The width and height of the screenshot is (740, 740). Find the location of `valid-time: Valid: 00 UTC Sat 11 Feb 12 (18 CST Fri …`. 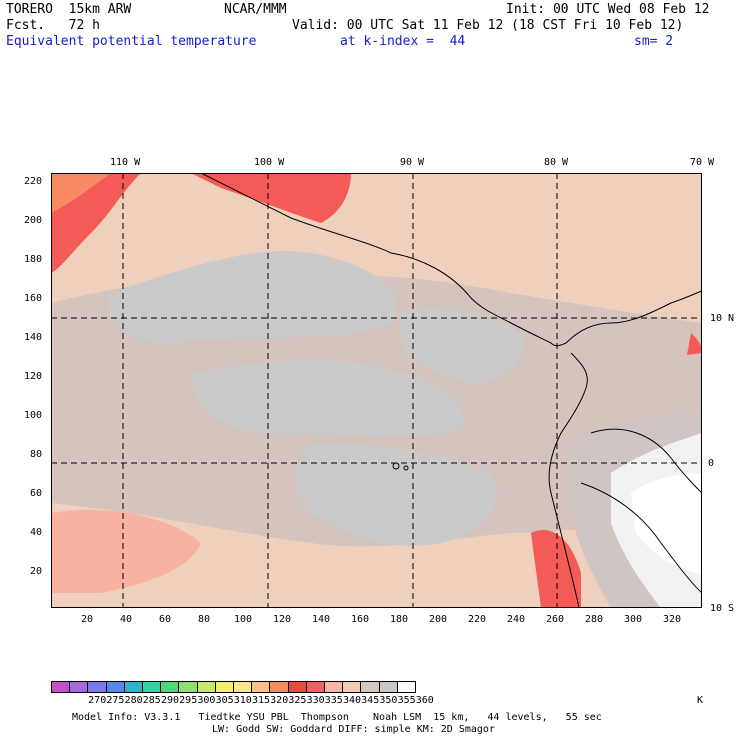

valid-time: Valid: 00 UTC Sat 11 Feb 12 (18 CST Fri … is located at coordinates (488, 25).